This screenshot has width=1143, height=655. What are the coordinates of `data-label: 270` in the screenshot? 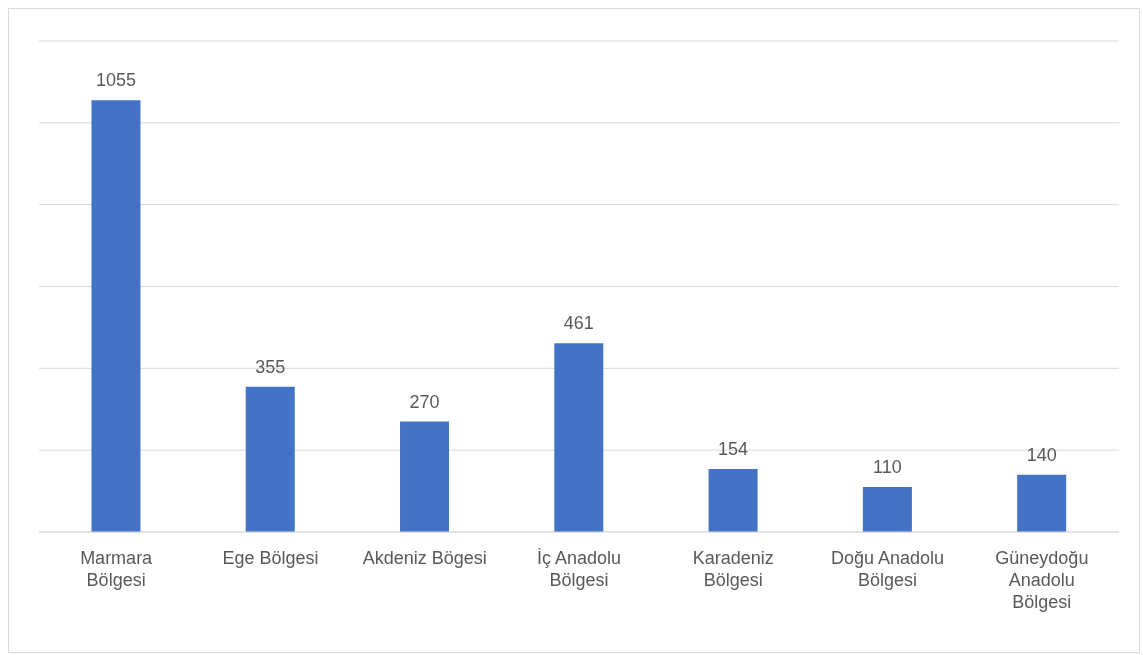 It's located at (424, 401).